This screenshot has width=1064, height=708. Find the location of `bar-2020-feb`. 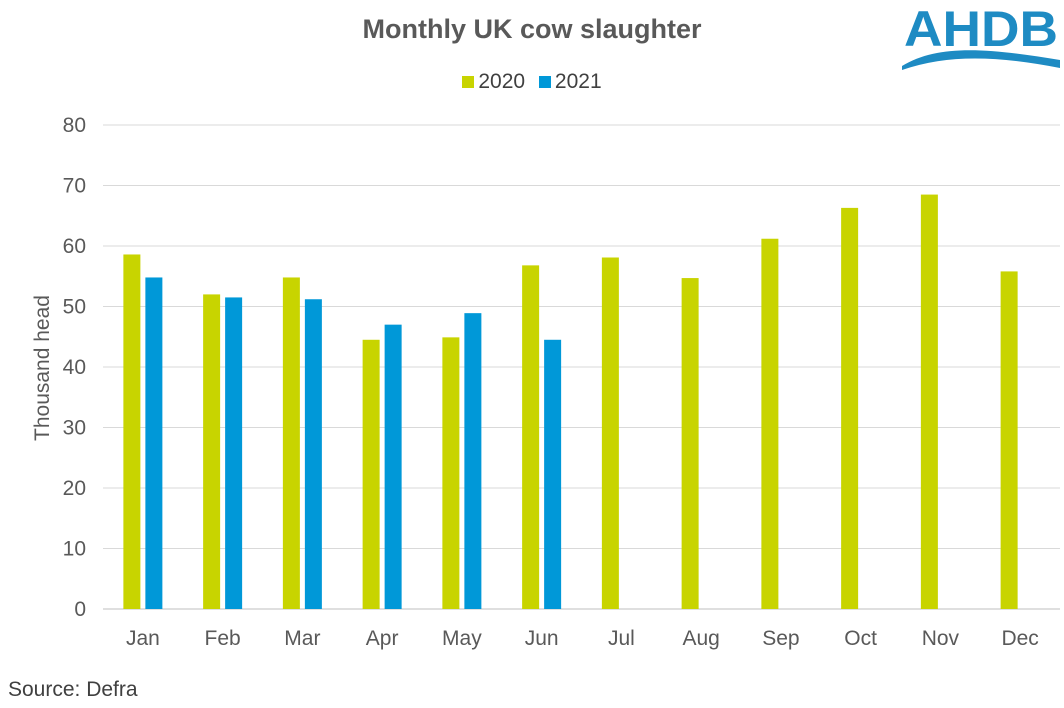

bar-2020-feb is located at coordinates (212, 451).